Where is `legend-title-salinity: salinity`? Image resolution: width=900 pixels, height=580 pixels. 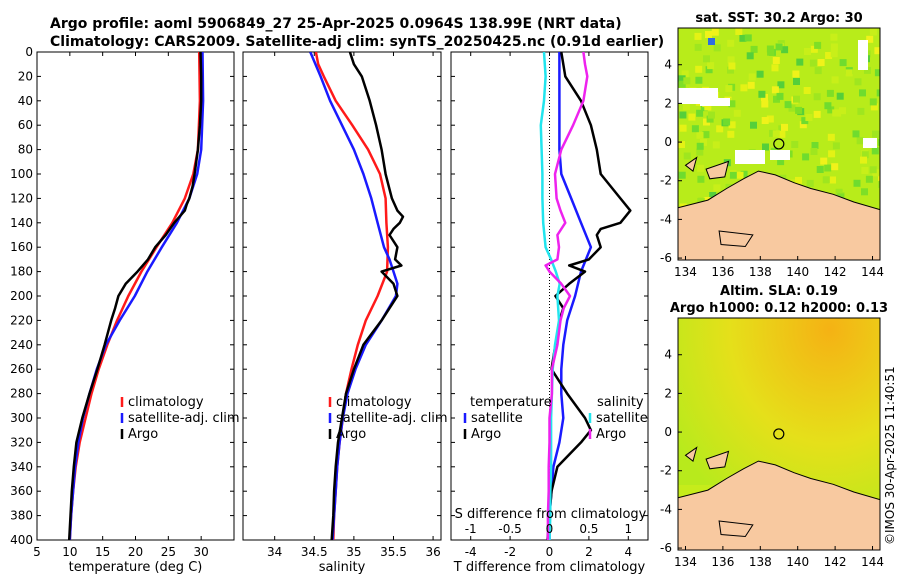
legend-title-salinity: salinity is located at coordinates (620, 402).